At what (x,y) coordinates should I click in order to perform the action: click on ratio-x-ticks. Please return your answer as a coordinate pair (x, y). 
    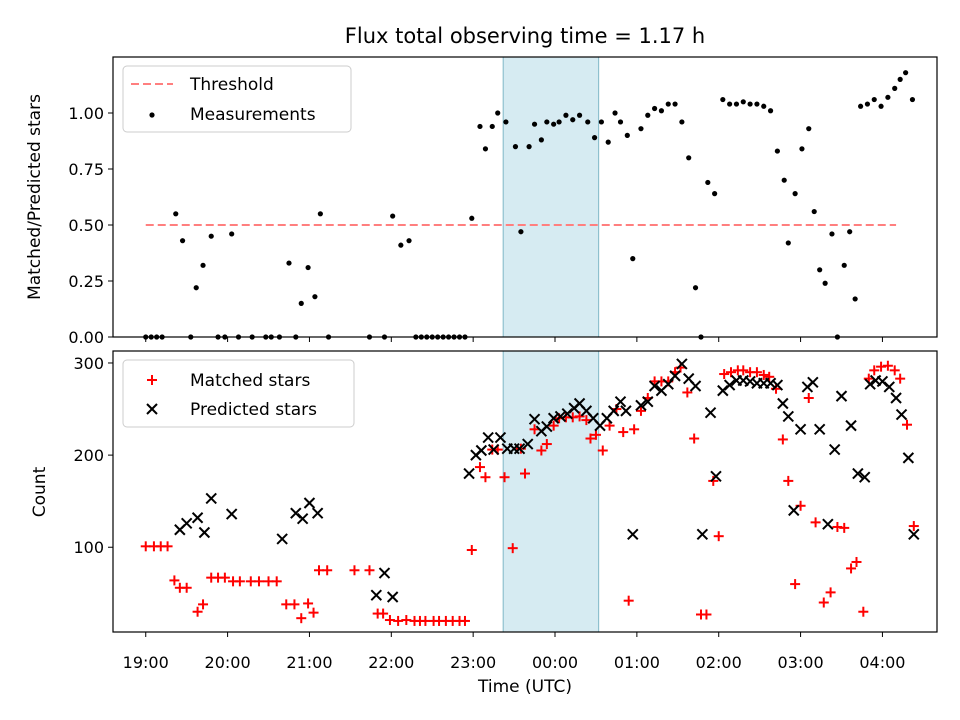
    Looking at the image, I should click on (514, 339).